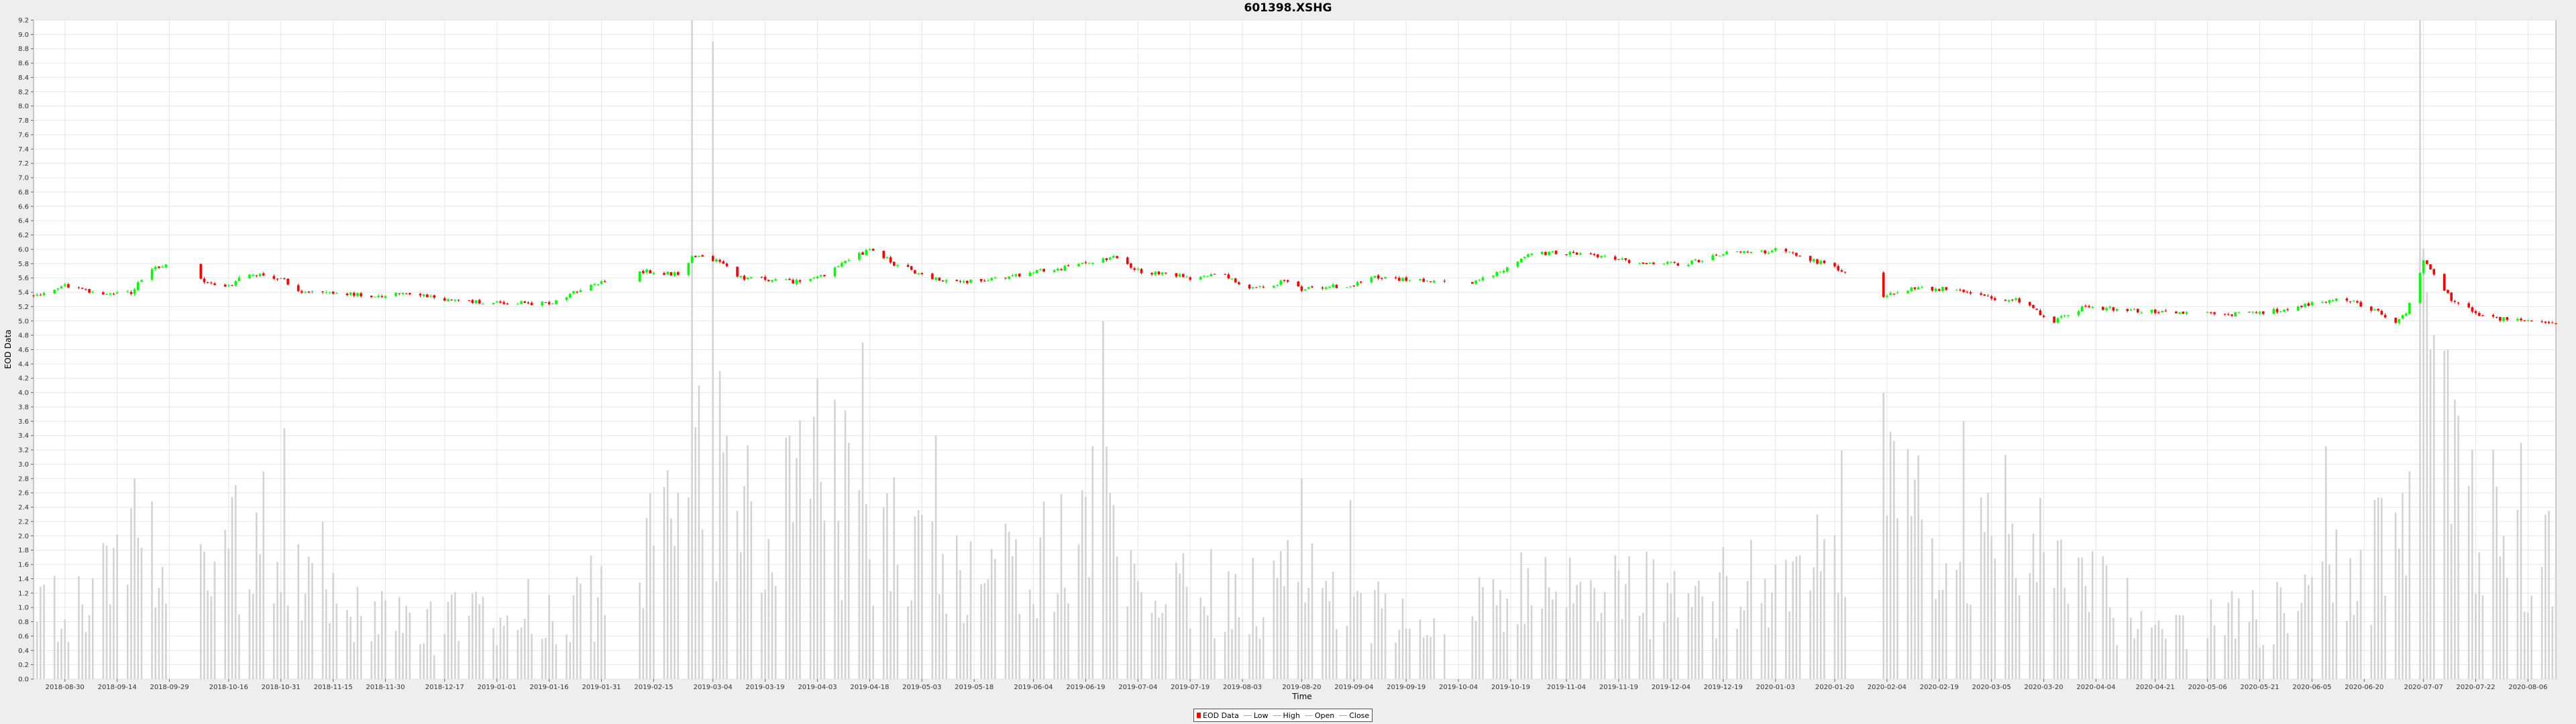  Describe the element at coordinates (1286, 715) in the screenshot. I see `legend-item-high: High` at that location.